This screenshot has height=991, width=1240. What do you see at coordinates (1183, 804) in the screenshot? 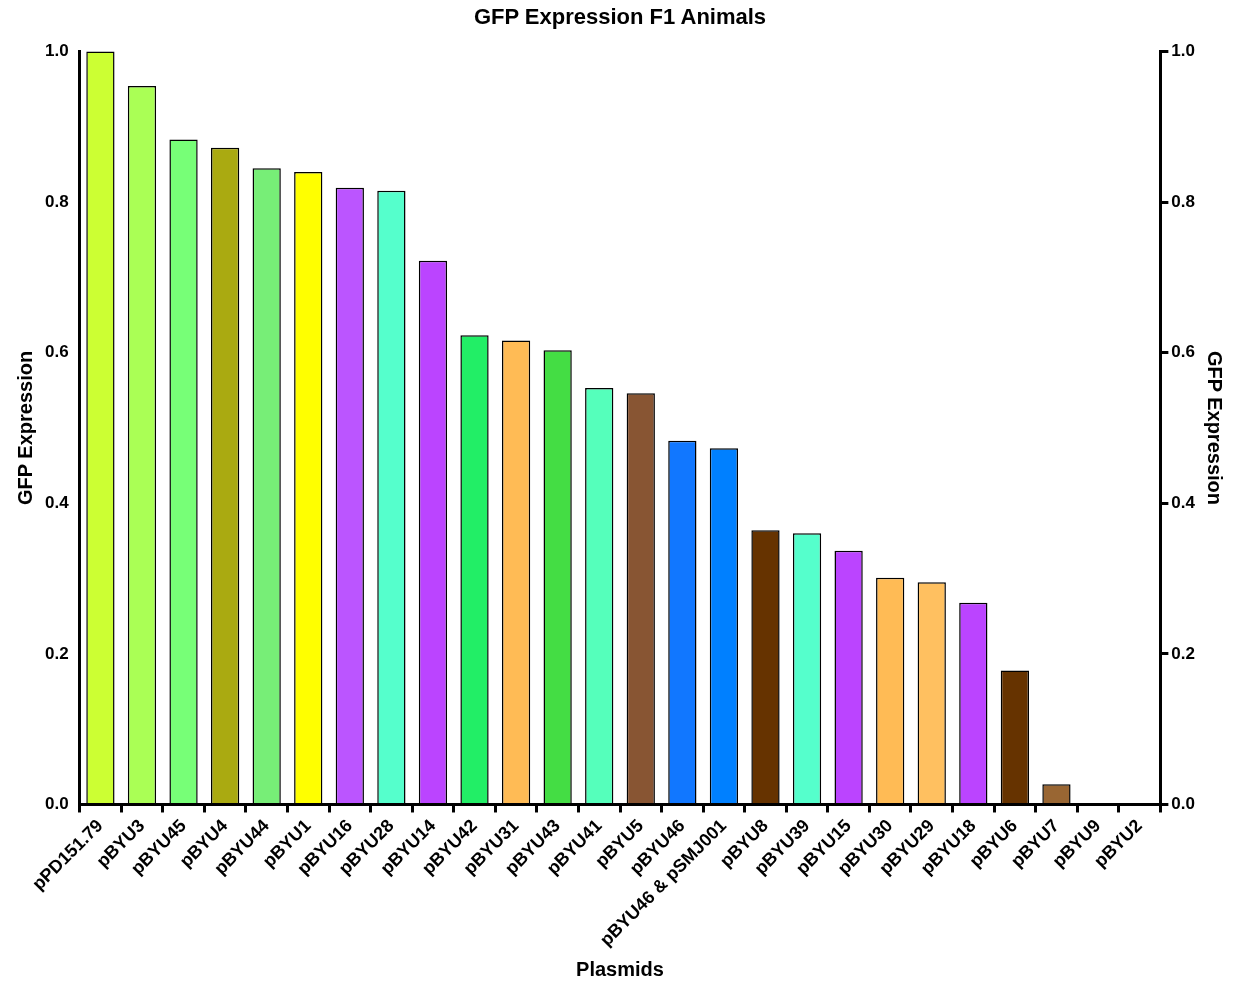
I see `y2-tick-label: 0.0` at bounding box center [1183, 804].